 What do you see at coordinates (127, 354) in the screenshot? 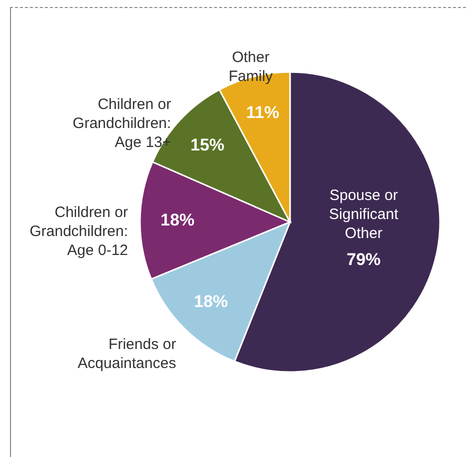
I see `slice-label: Friends or Acquaintances` at bounding box center [127, 354].